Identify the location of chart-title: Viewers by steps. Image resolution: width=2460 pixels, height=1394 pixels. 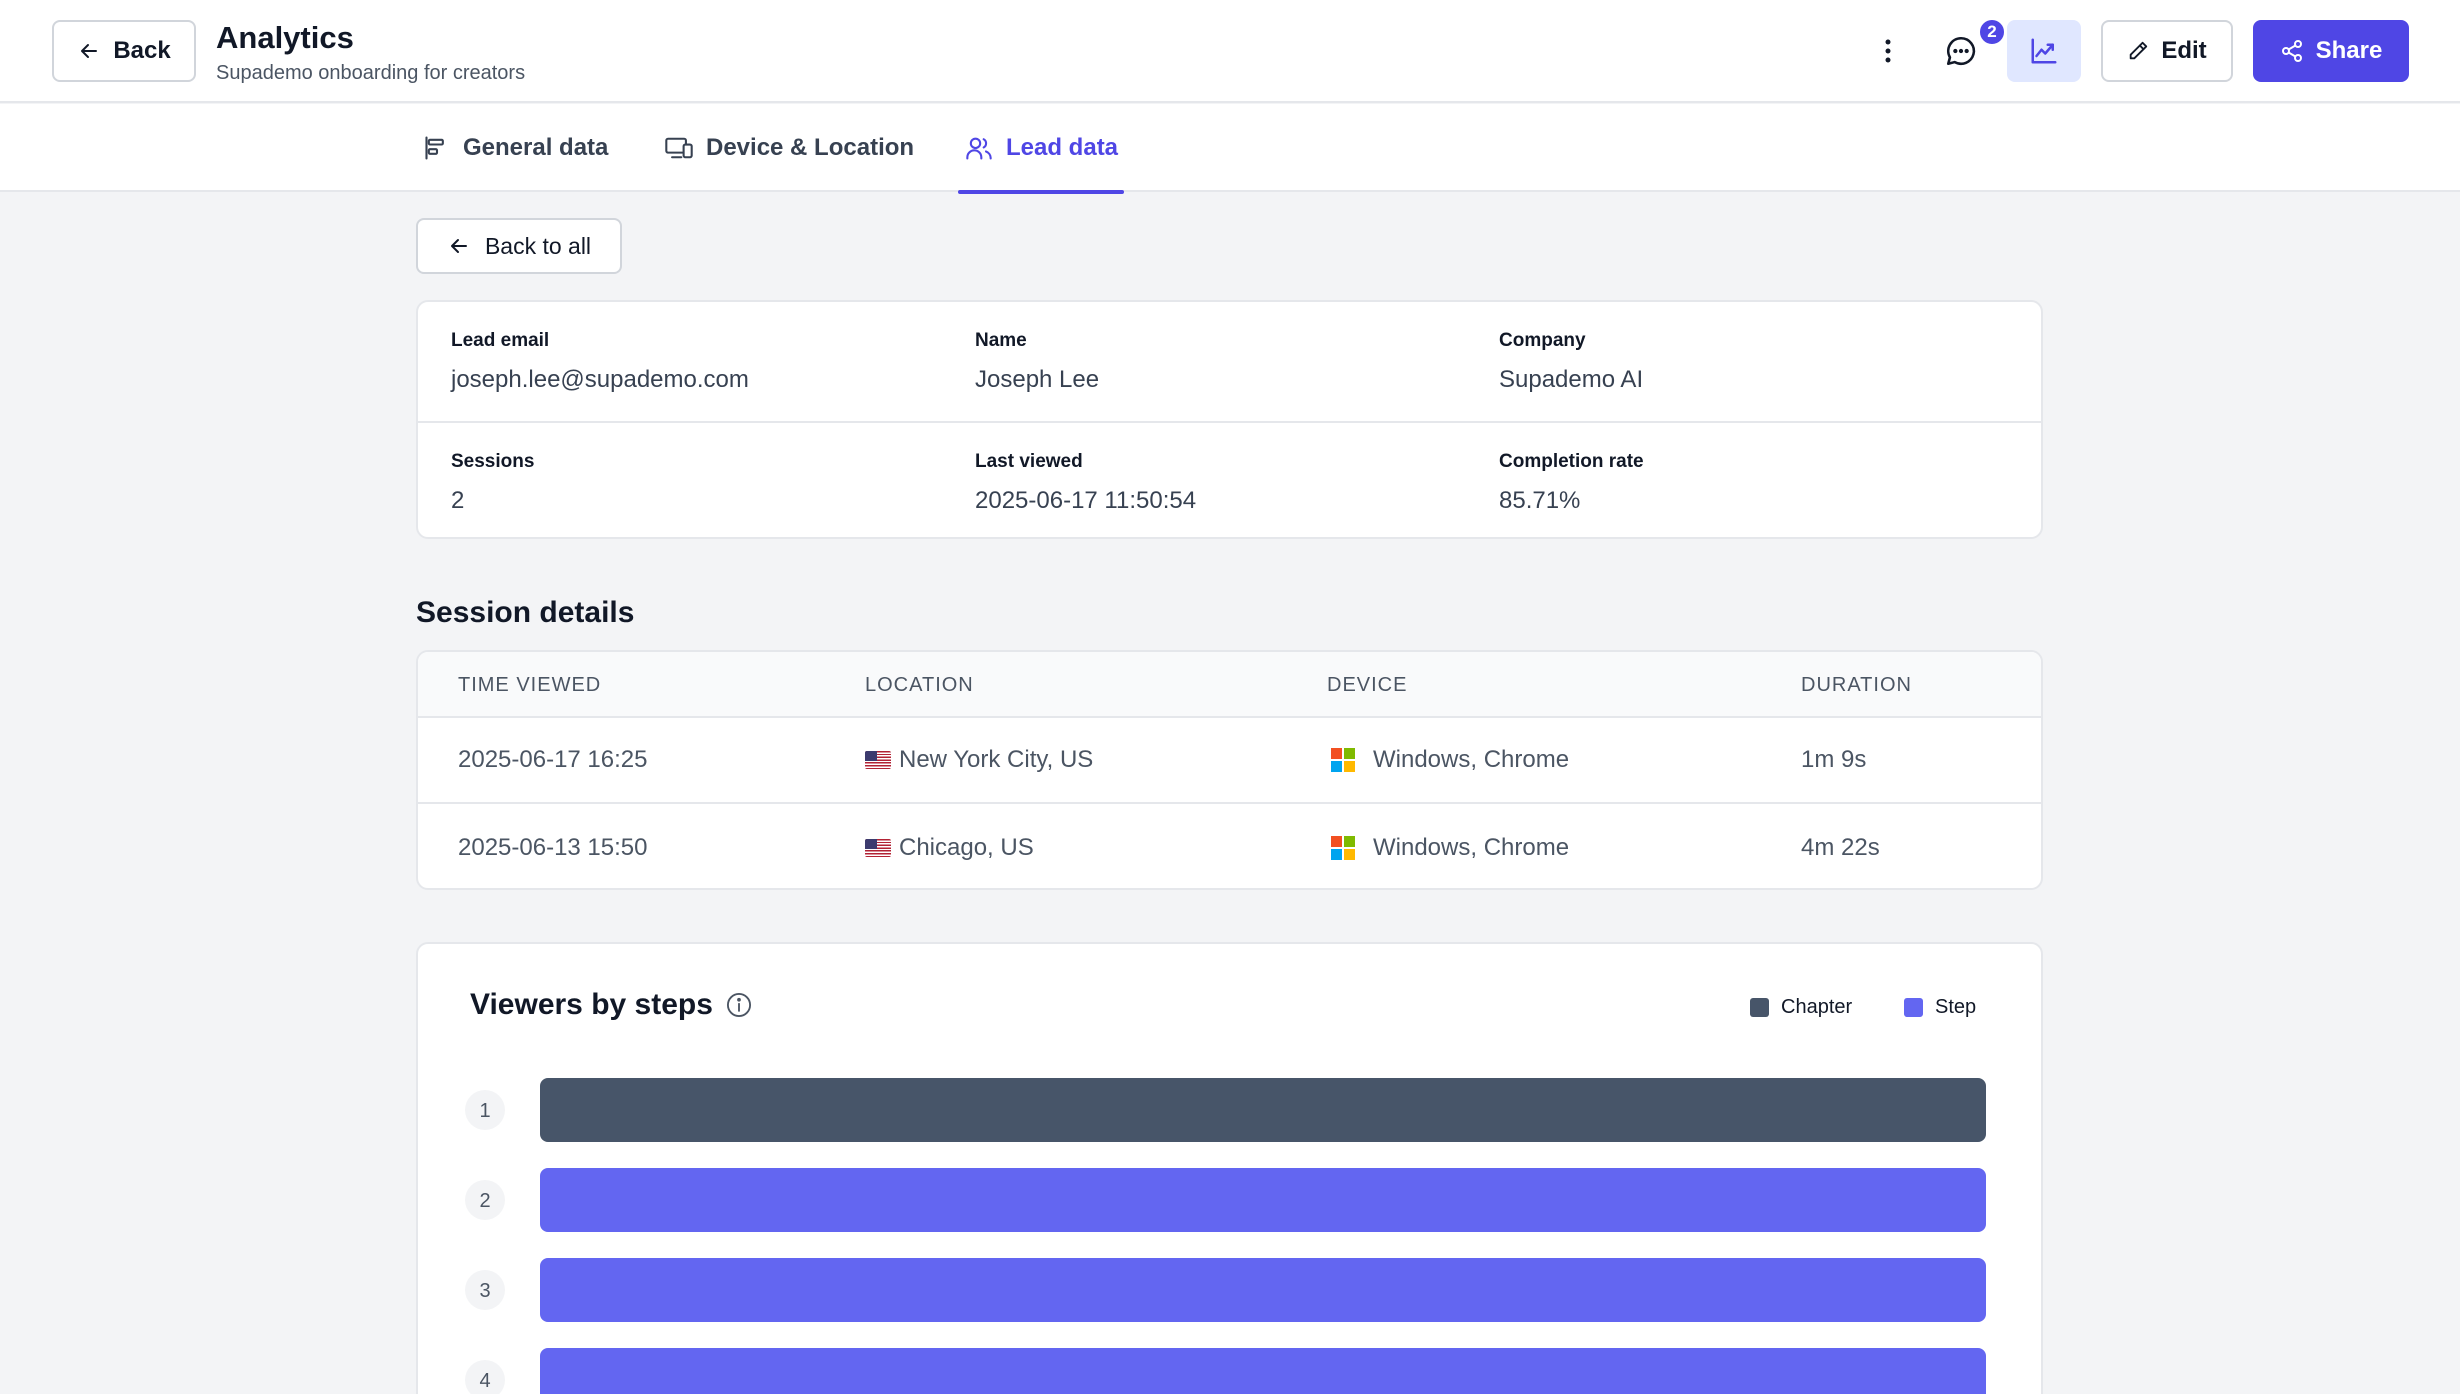
(611, 1005).